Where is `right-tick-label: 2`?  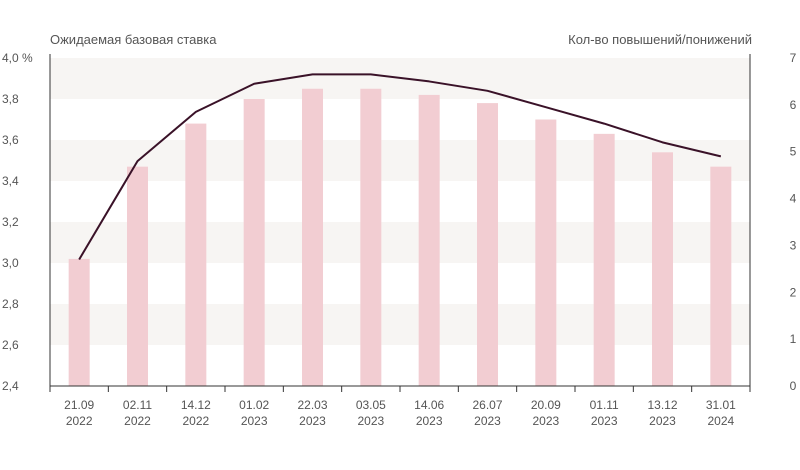
right-tick-label: 2 is located at coordinates (793, 292).